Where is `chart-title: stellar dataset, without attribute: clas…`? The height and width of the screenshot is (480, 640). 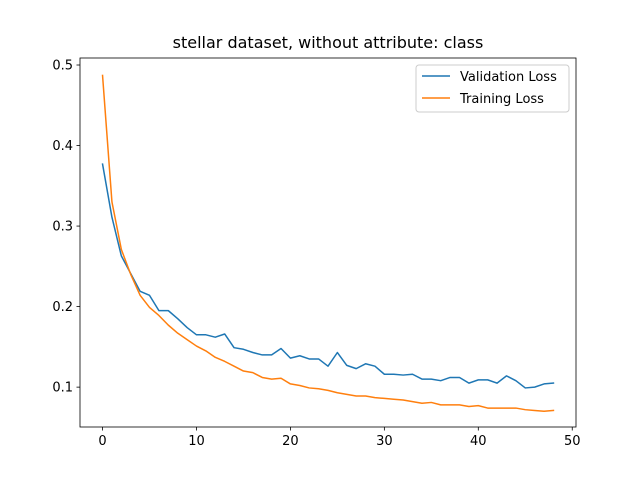 chart-title: stellar dataset, without attribute: clas… is located at coordinates (328, 42).